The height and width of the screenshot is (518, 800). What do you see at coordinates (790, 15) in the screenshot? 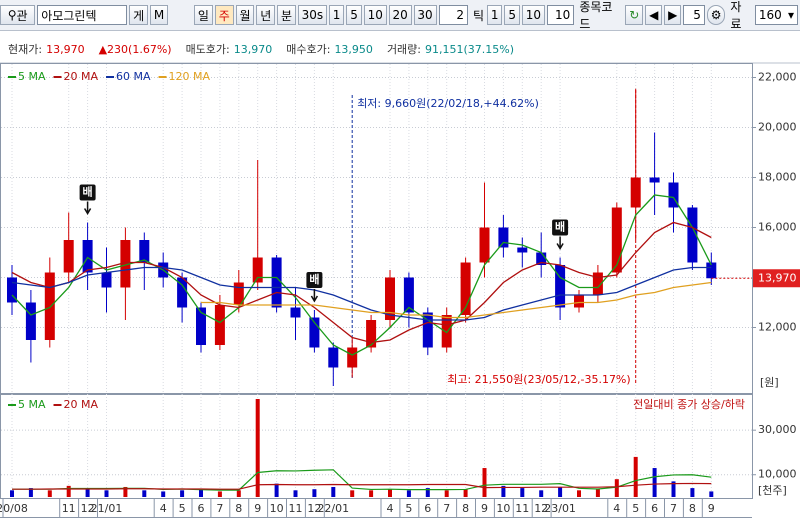
I see `dropdown-arrow: ▾` at bounding box center [790, 15].